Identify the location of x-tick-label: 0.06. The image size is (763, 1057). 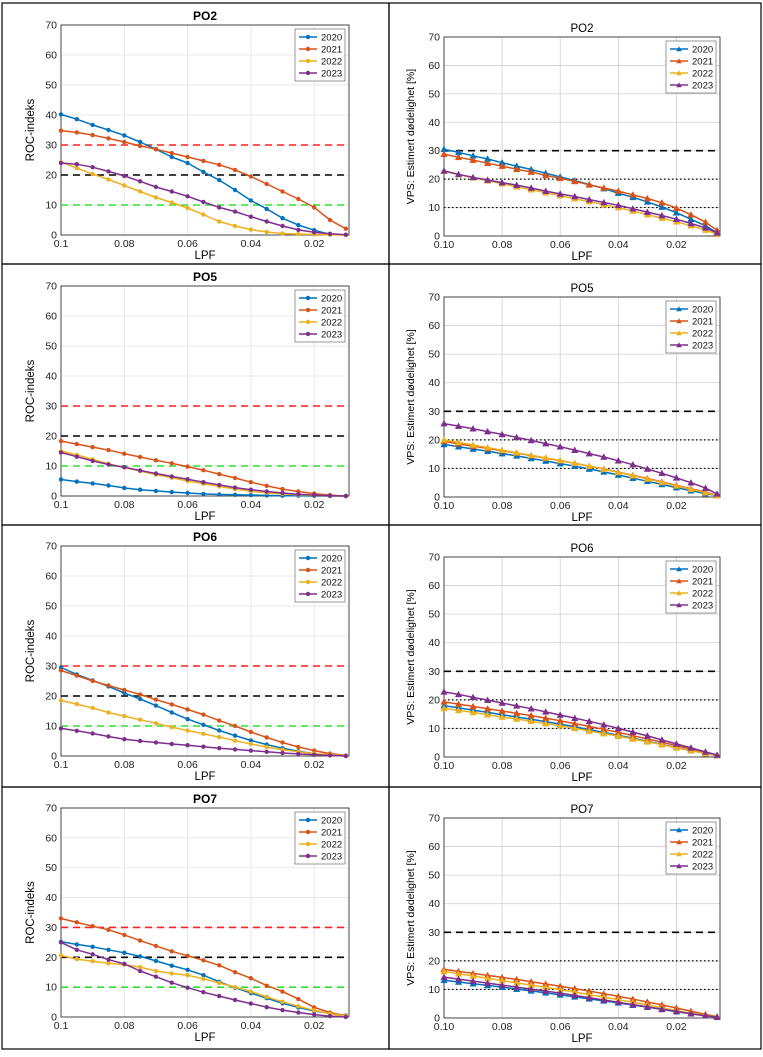
(560, 506).